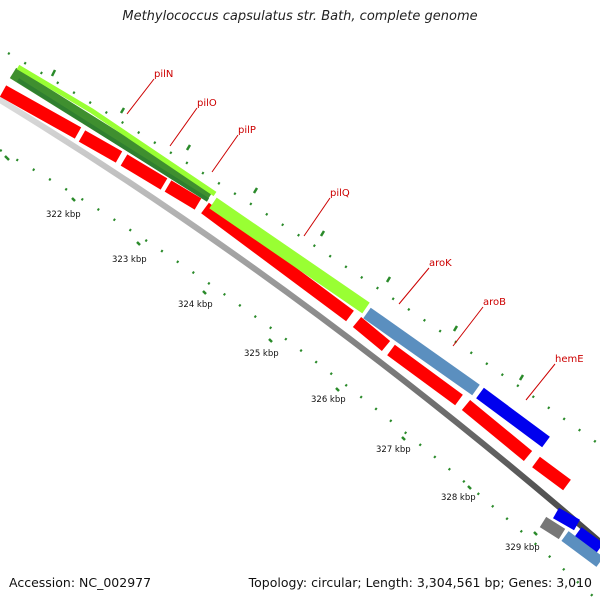 This screenshot has height=600, width=600. Describe the element at coordinates (513, 417) in the screenshot. I see `hem-feature` at that location.